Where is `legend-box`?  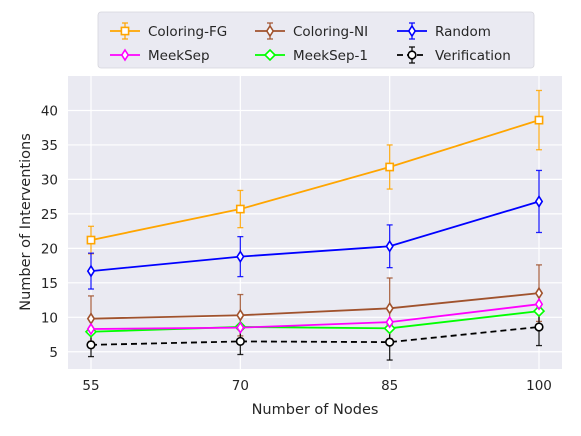
legend-box is located at coordinates (316, 40).